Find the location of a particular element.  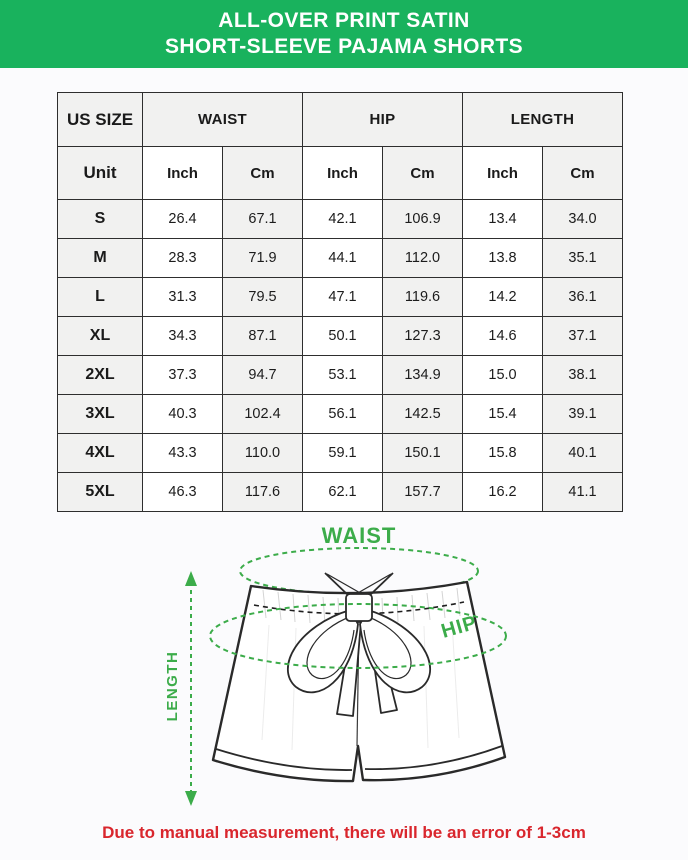

unit-waist-inch: Inch is located at coordinates (182, 173).